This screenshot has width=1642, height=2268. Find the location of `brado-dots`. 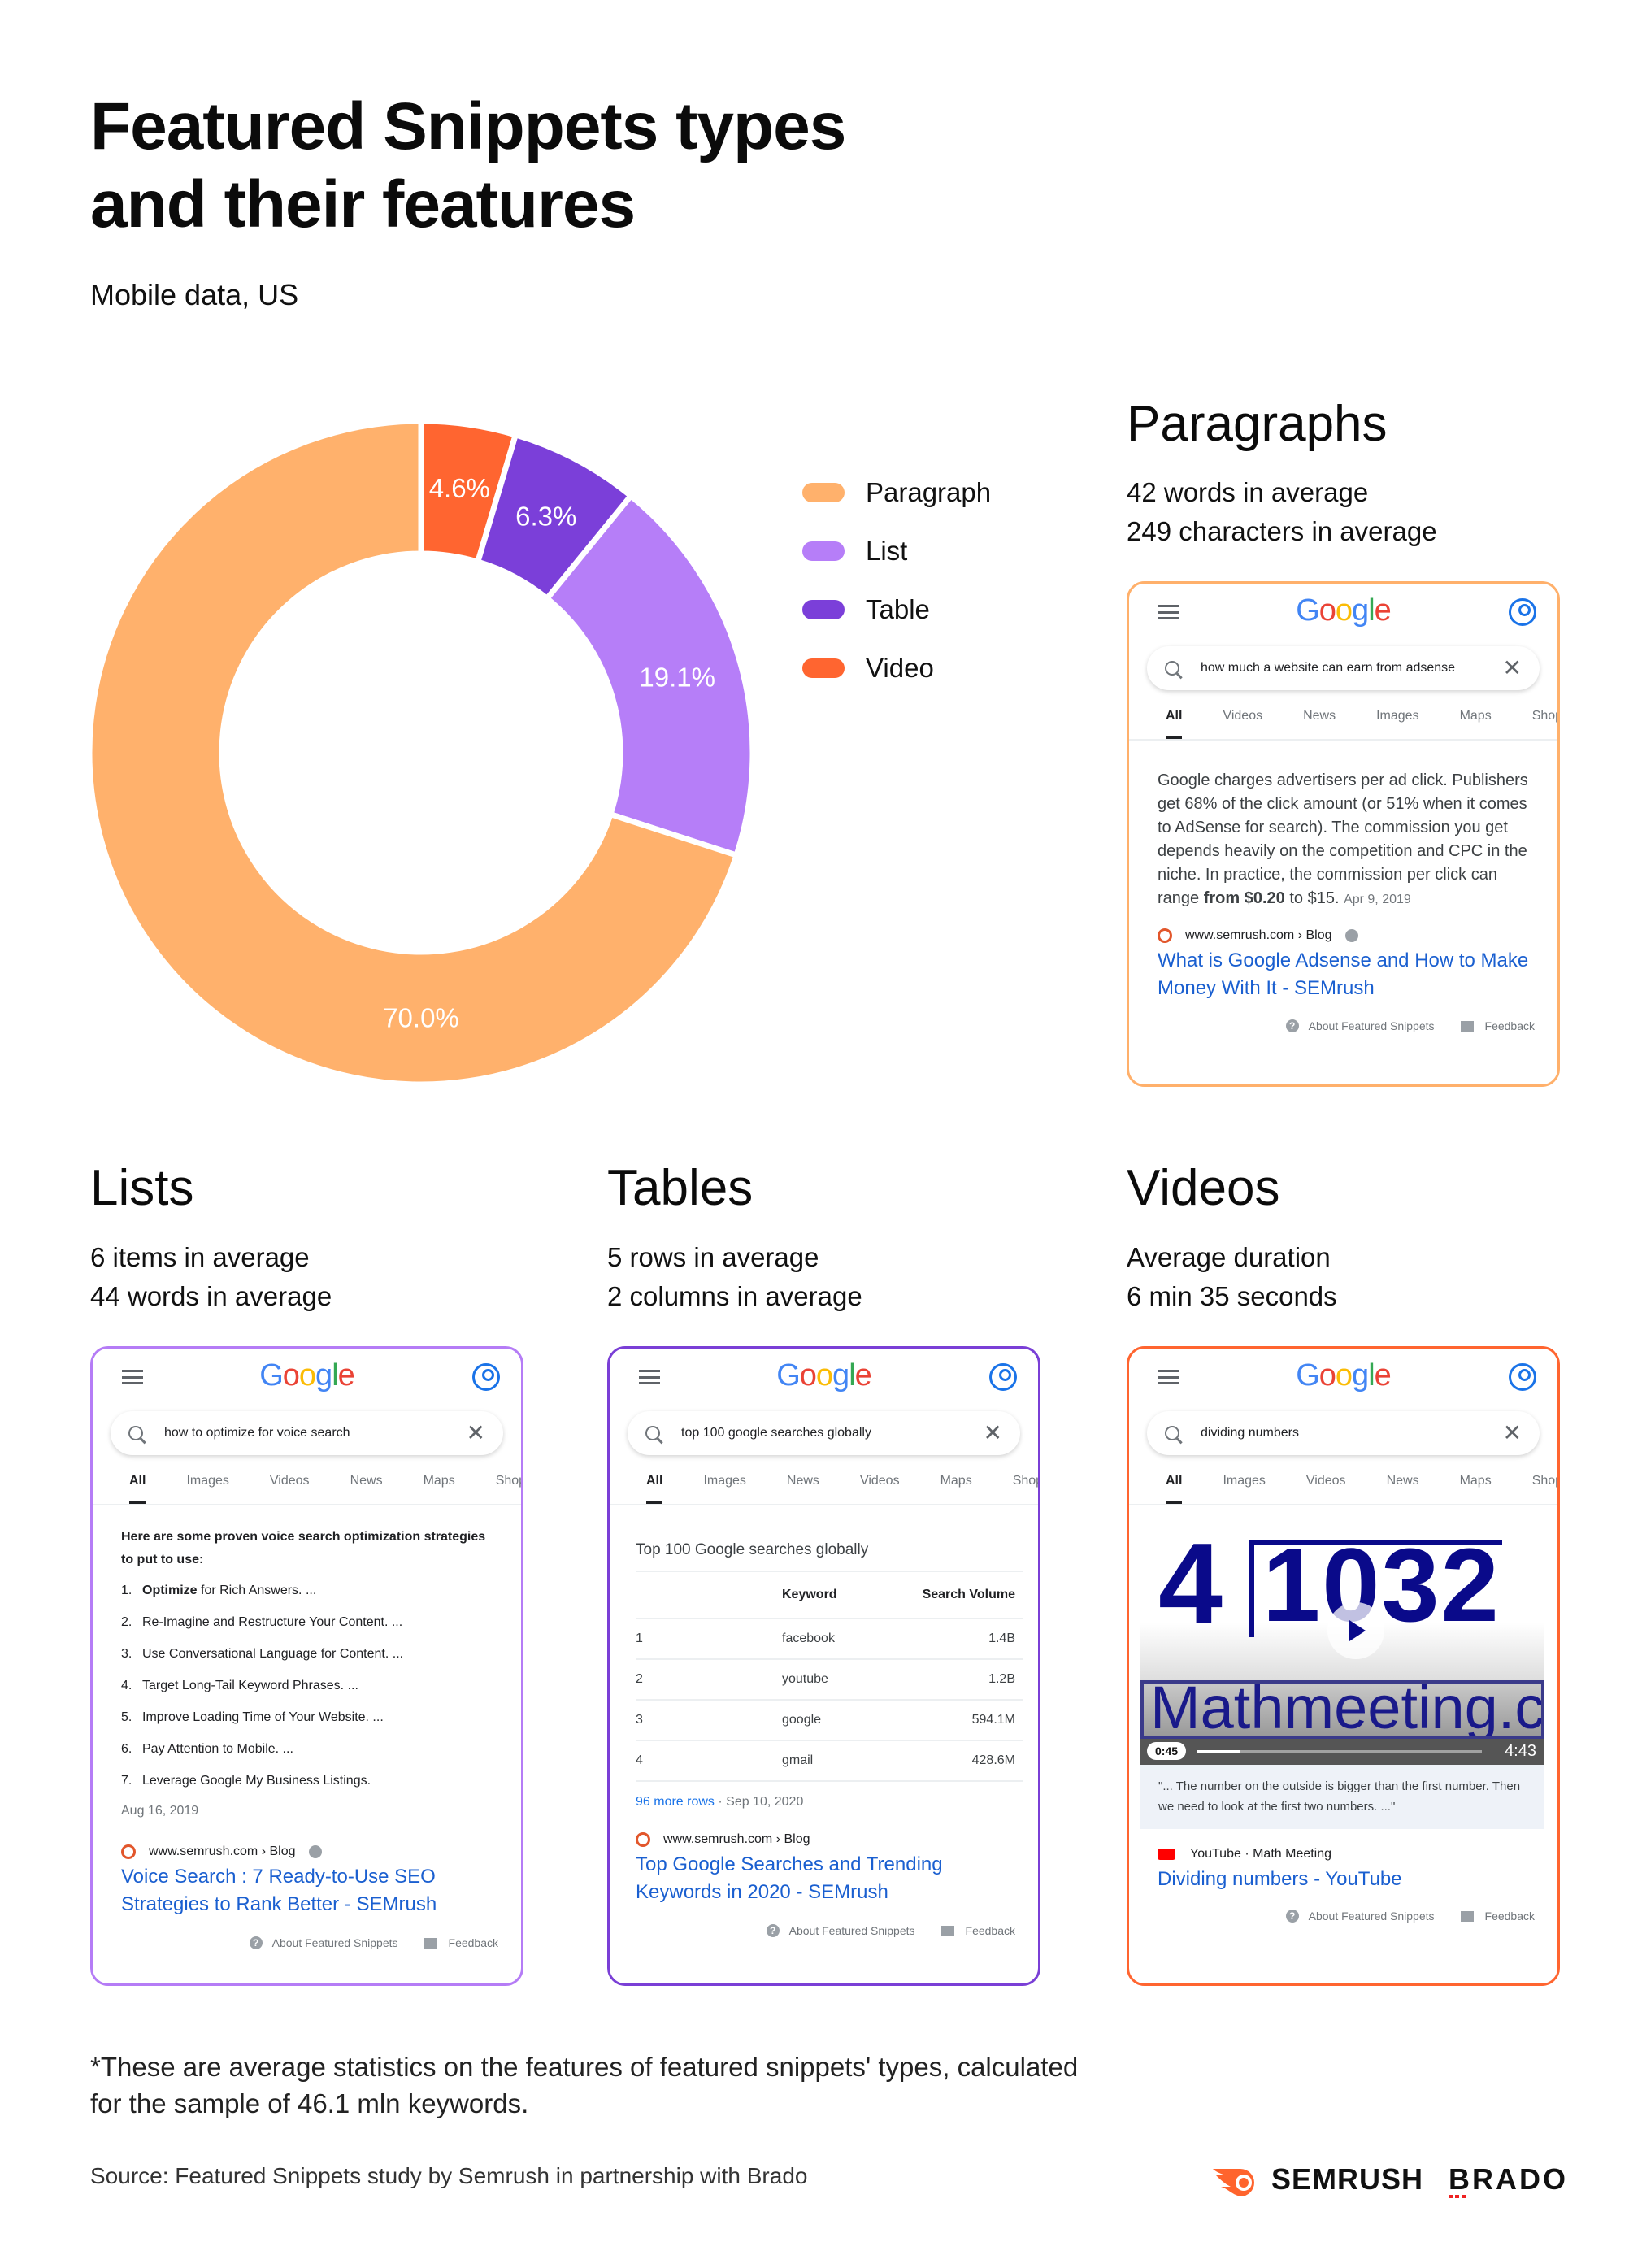

brado-dots is located at coordinates (1508, 2196).